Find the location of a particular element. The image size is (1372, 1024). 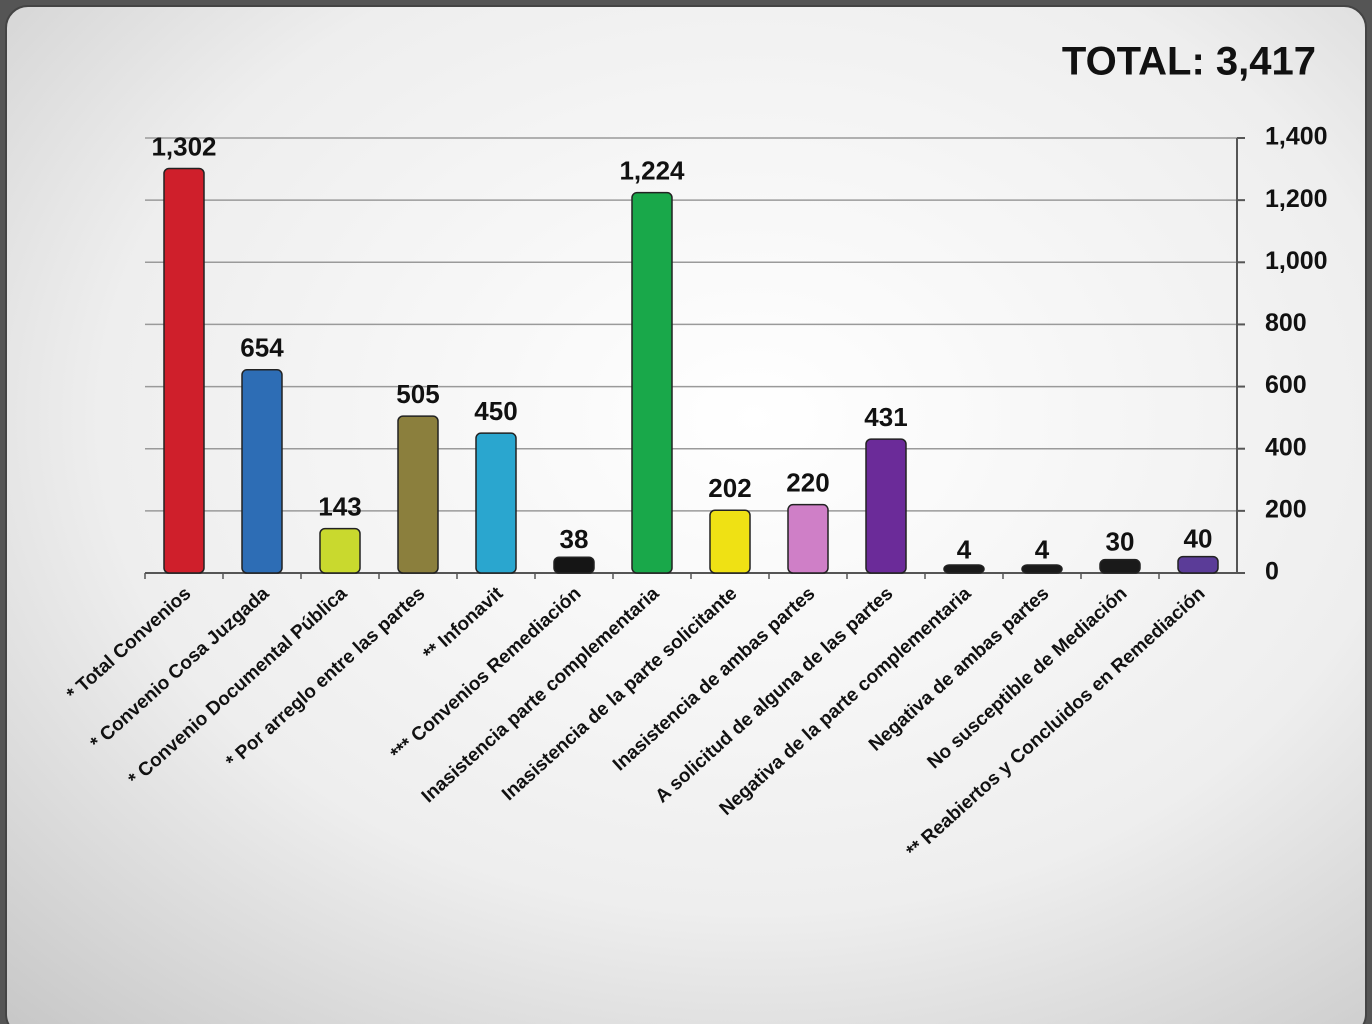

y-tick-label: 1,400 is located at coordinates (1296, 137).